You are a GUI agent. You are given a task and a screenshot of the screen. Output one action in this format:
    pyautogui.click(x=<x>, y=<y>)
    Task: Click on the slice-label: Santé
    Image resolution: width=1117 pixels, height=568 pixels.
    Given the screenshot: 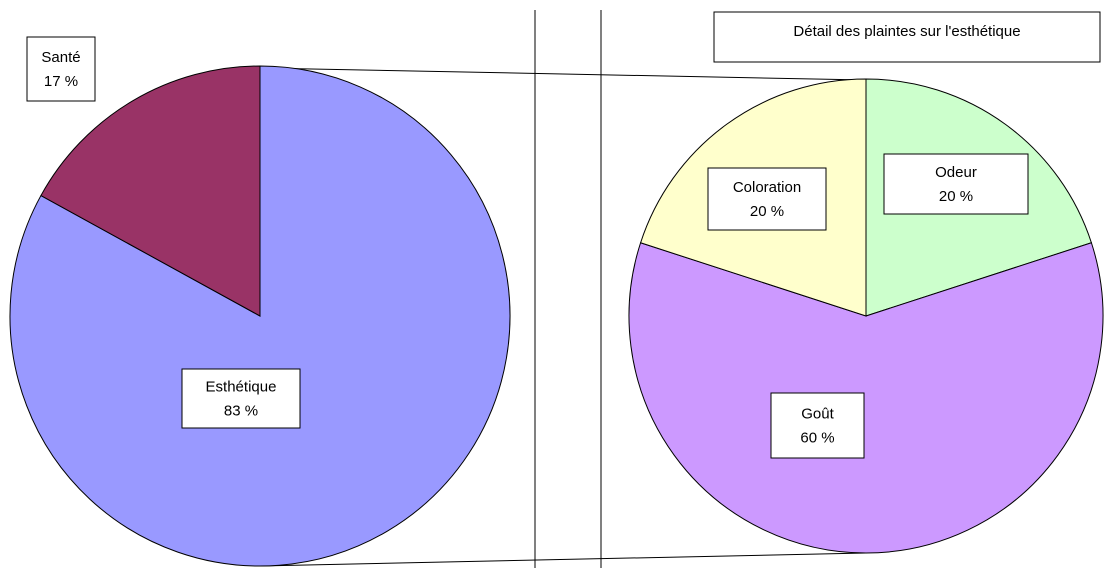 What is the action you would take?
    pyautogui.click(x=60, y=57)
    